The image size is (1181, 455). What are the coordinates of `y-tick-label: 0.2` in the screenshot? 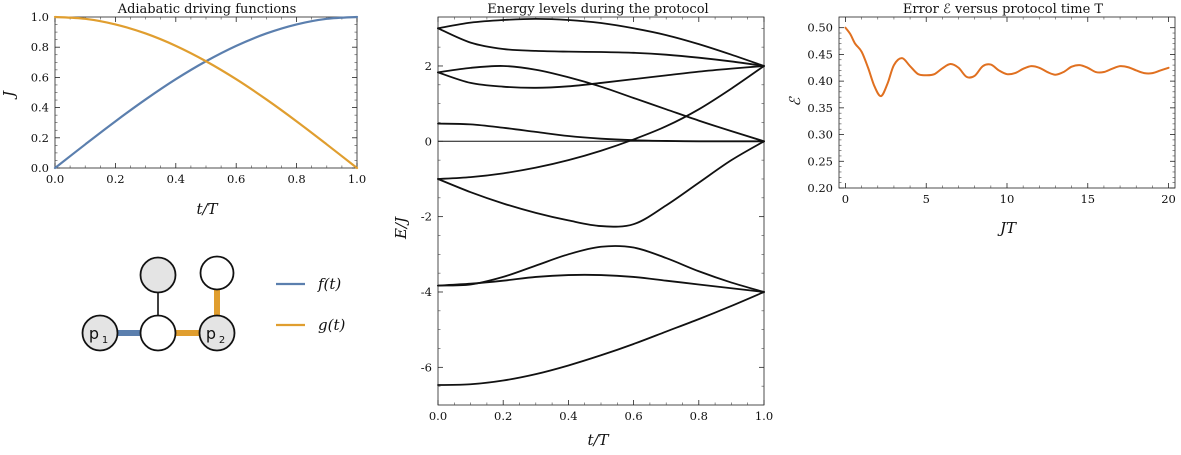 It's located at (40, 138).